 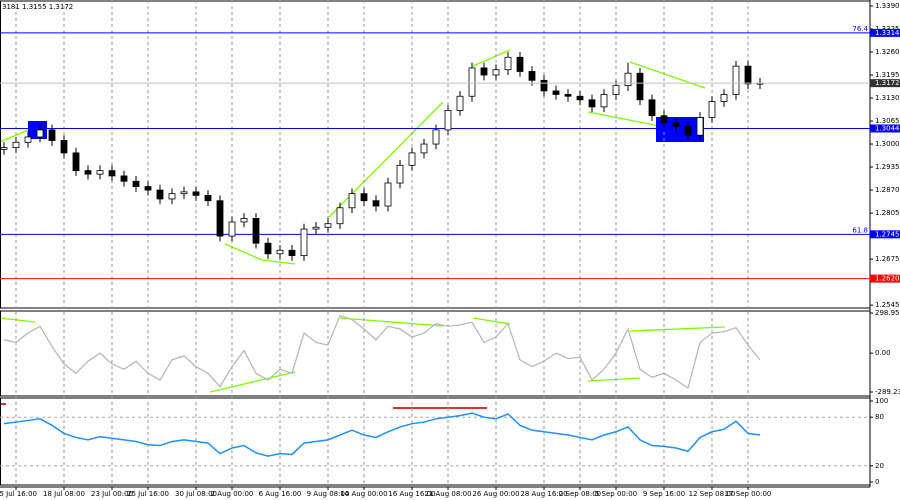 I want to click on y-tick-label: 80, so click(x=879, y=417).